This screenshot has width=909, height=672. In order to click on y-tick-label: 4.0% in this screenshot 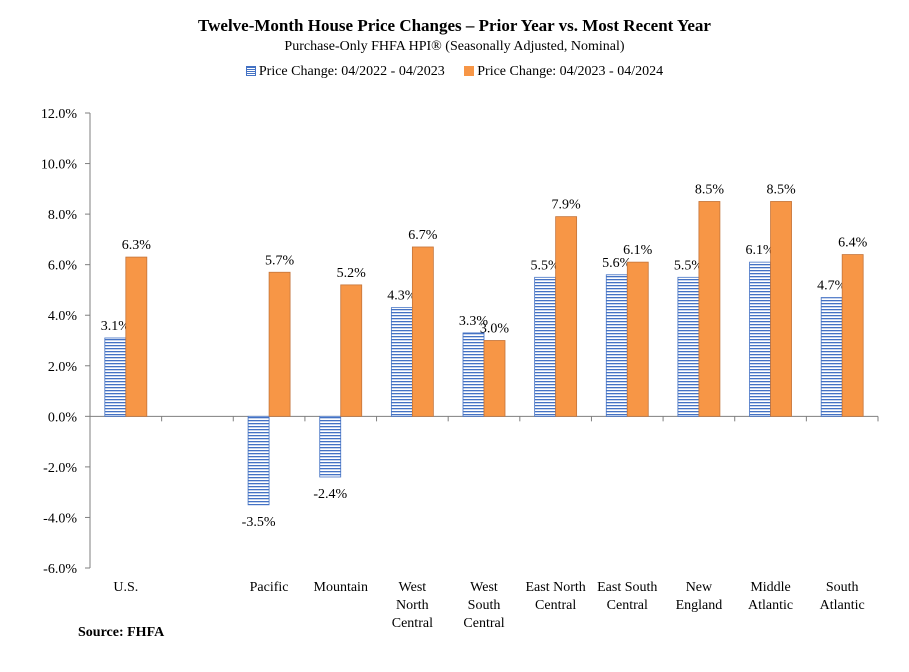, I will do `click(63, 316)`.